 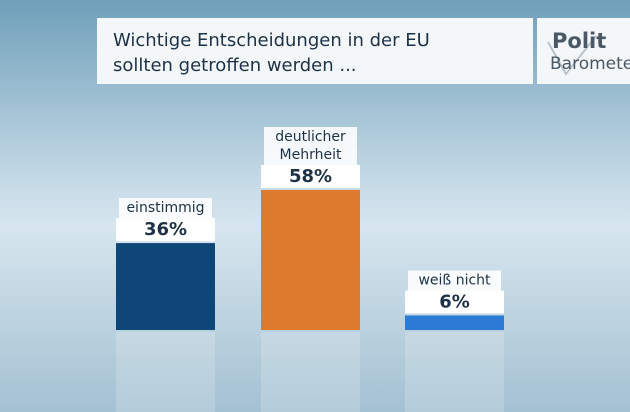 I want to click on logo-text: Polit, so click(x=579, y=41).